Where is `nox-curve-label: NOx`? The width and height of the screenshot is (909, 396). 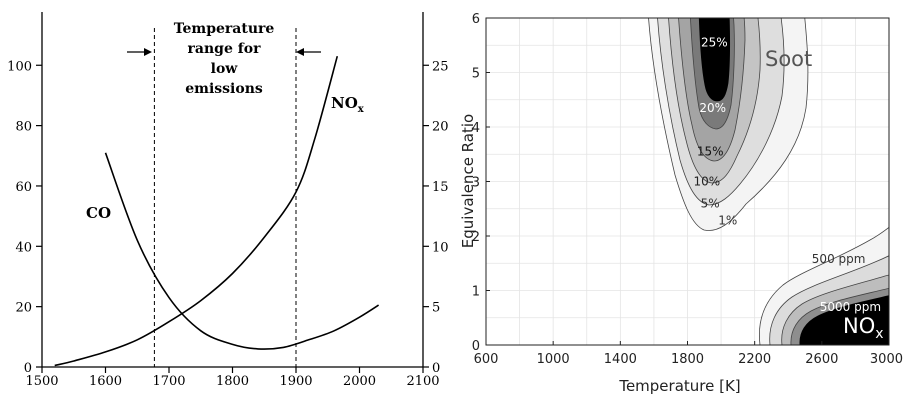 nox-curve-label: NOx is located at coordinates (348, 104).